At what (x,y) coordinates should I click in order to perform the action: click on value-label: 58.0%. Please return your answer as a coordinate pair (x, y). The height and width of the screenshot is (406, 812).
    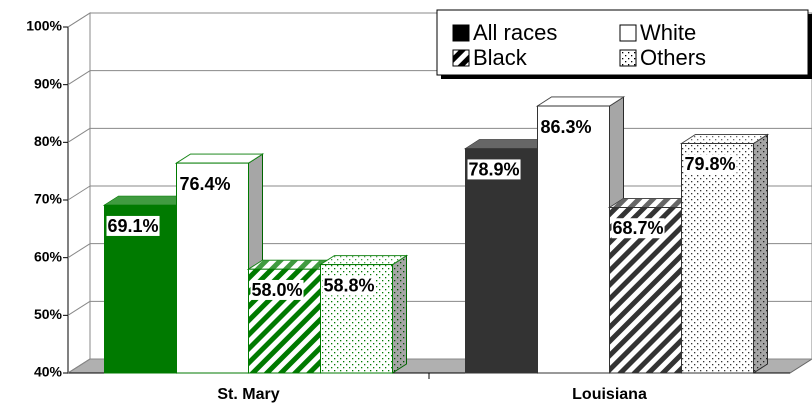
    Looking at the image, I should click on (277, 290).